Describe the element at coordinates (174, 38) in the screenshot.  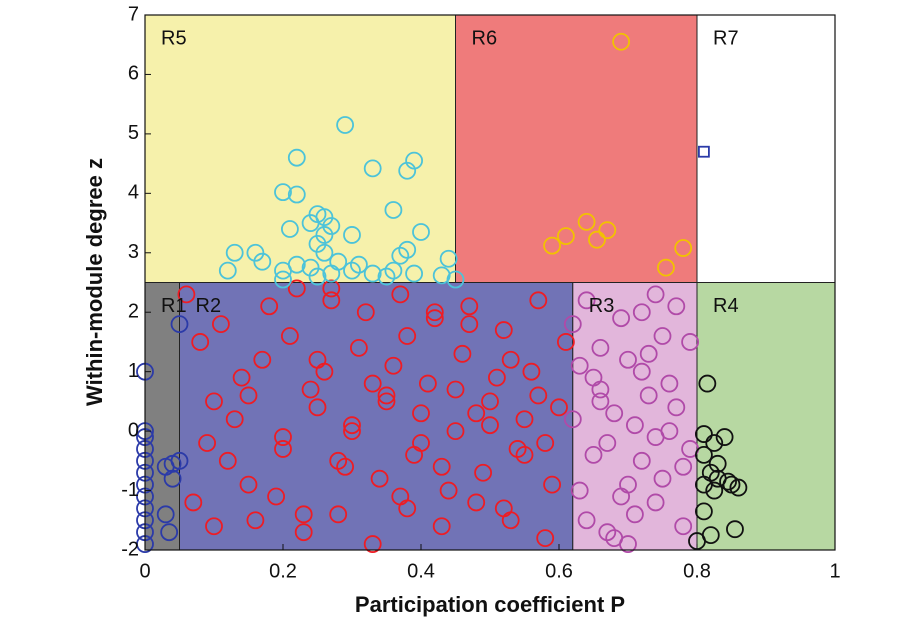
I see `region-label: R5` at that location.